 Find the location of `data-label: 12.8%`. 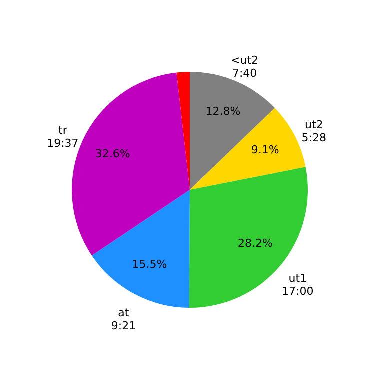

data-label: 12.8% is located at coordinates (223, 111).